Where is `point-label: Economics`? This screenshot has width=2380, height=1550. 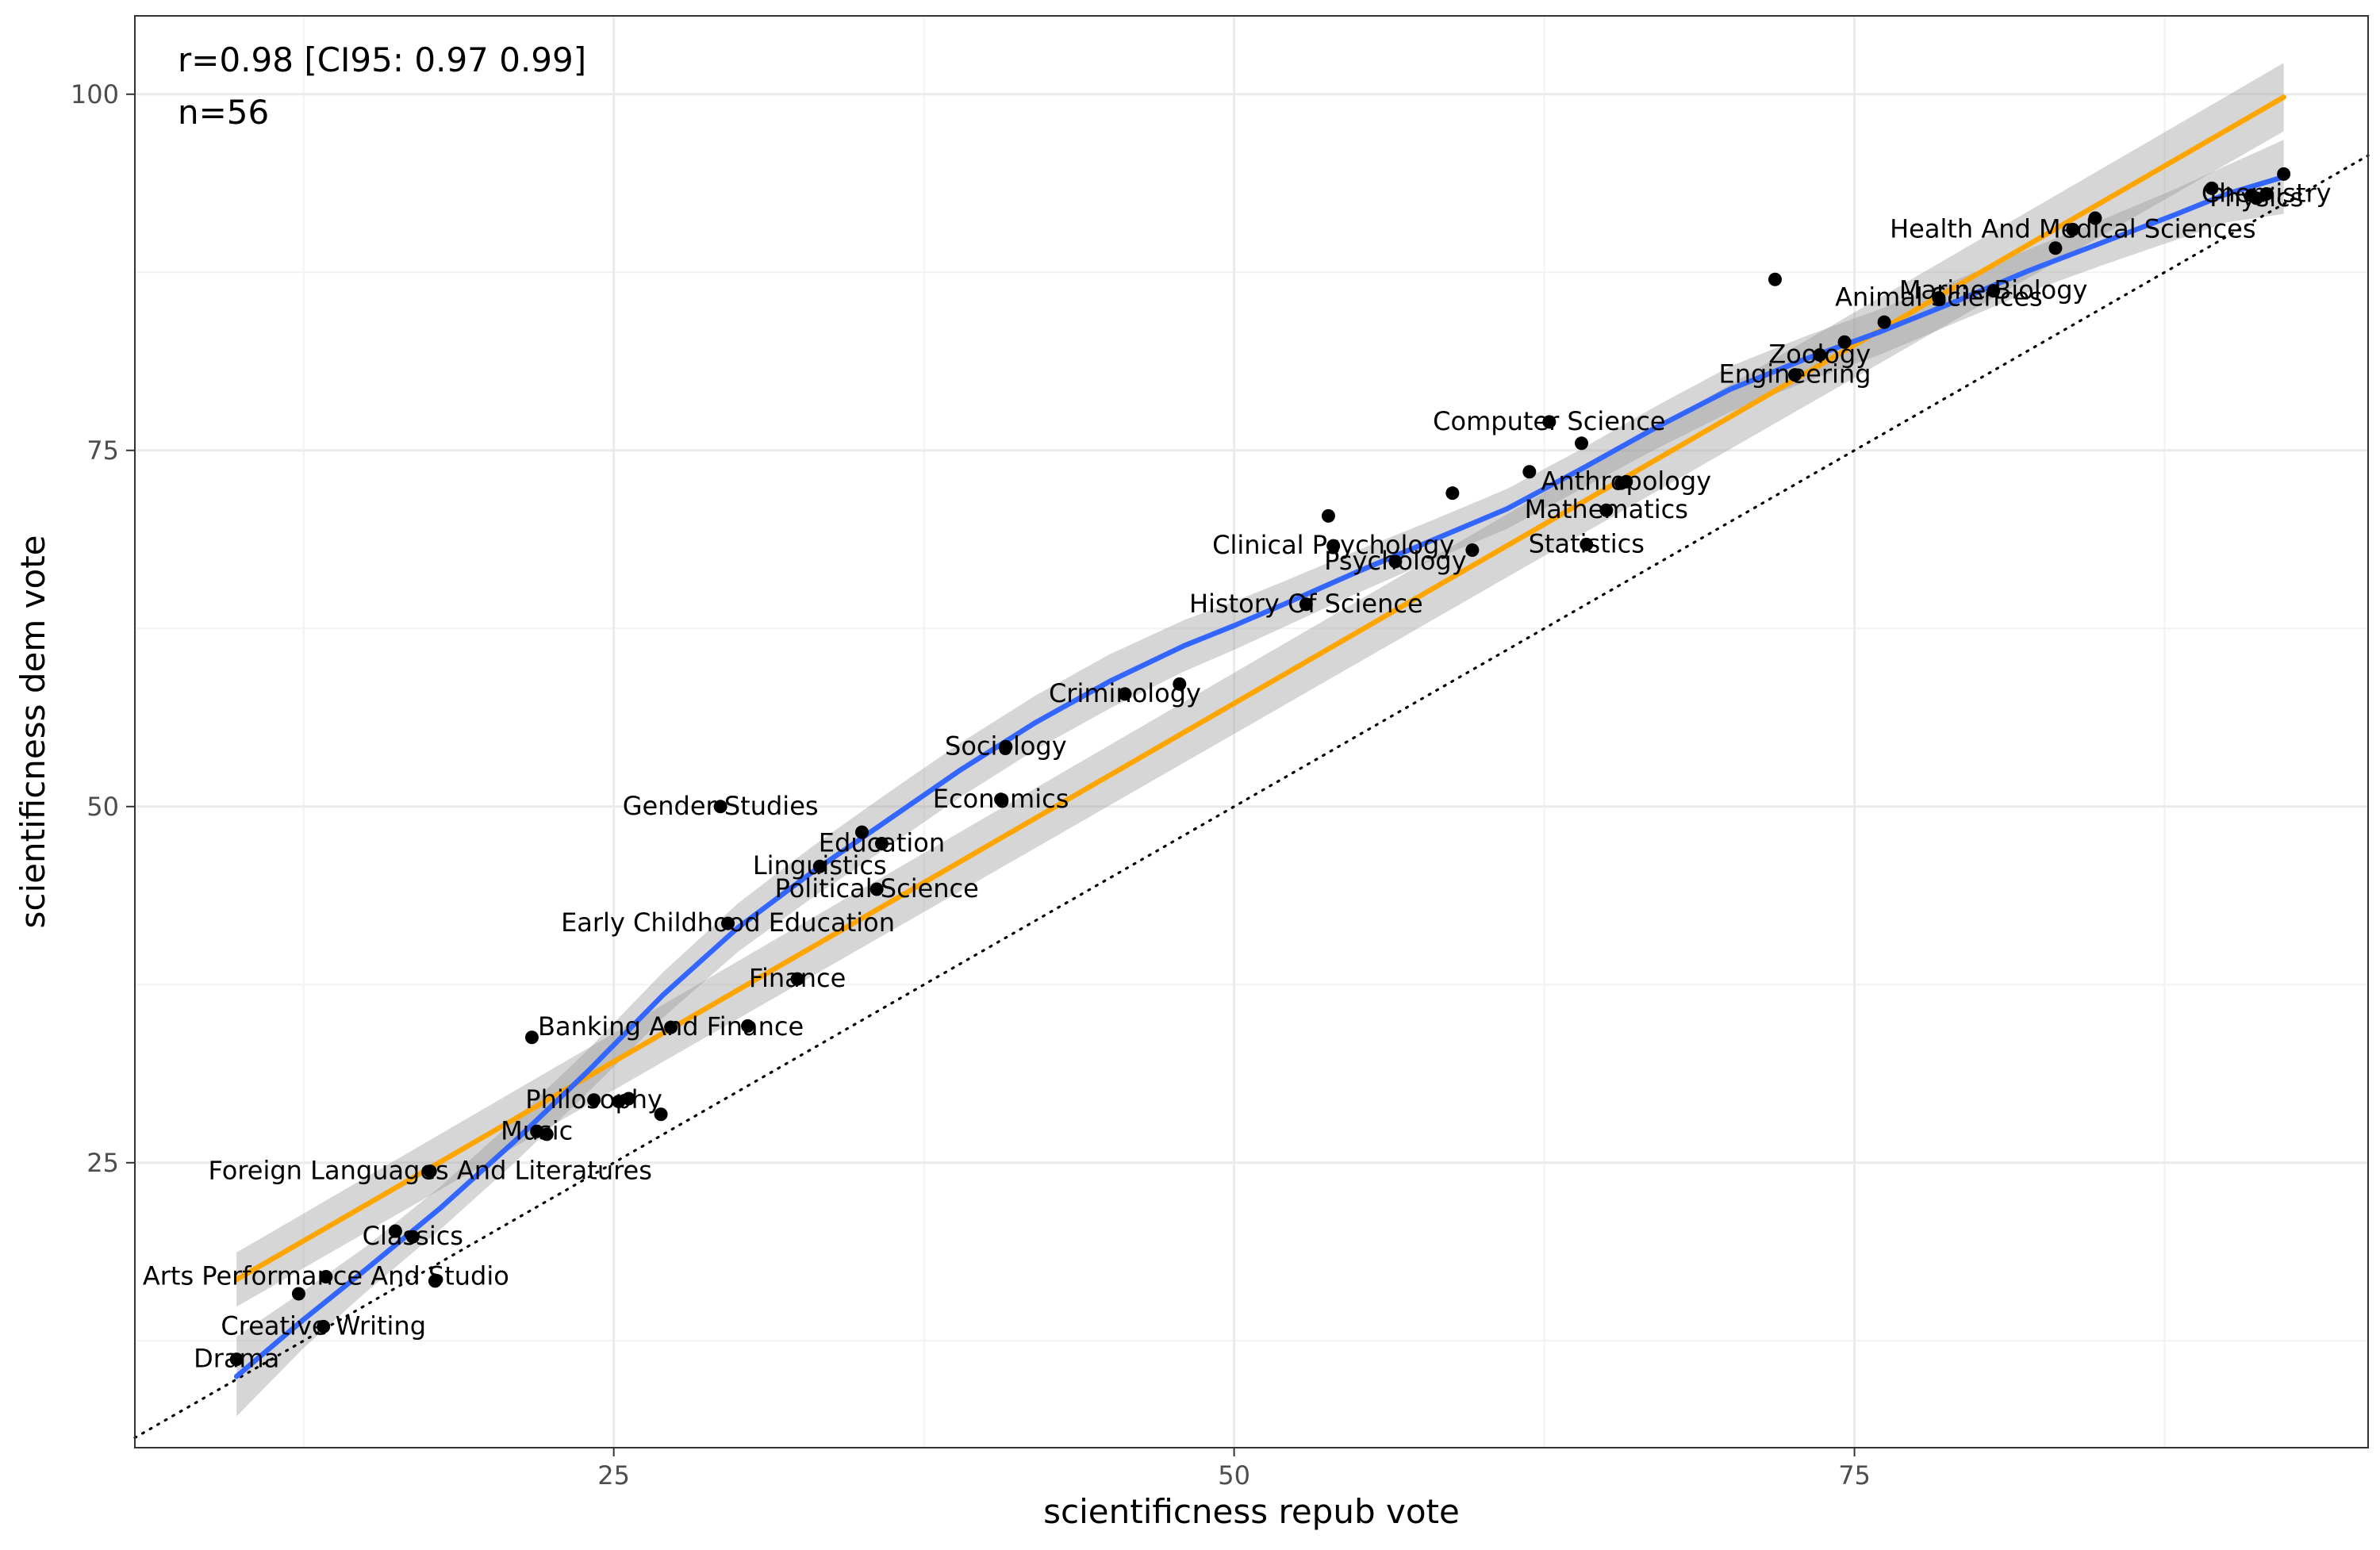 point-label: Economics is located at coordinates (1001, 799).